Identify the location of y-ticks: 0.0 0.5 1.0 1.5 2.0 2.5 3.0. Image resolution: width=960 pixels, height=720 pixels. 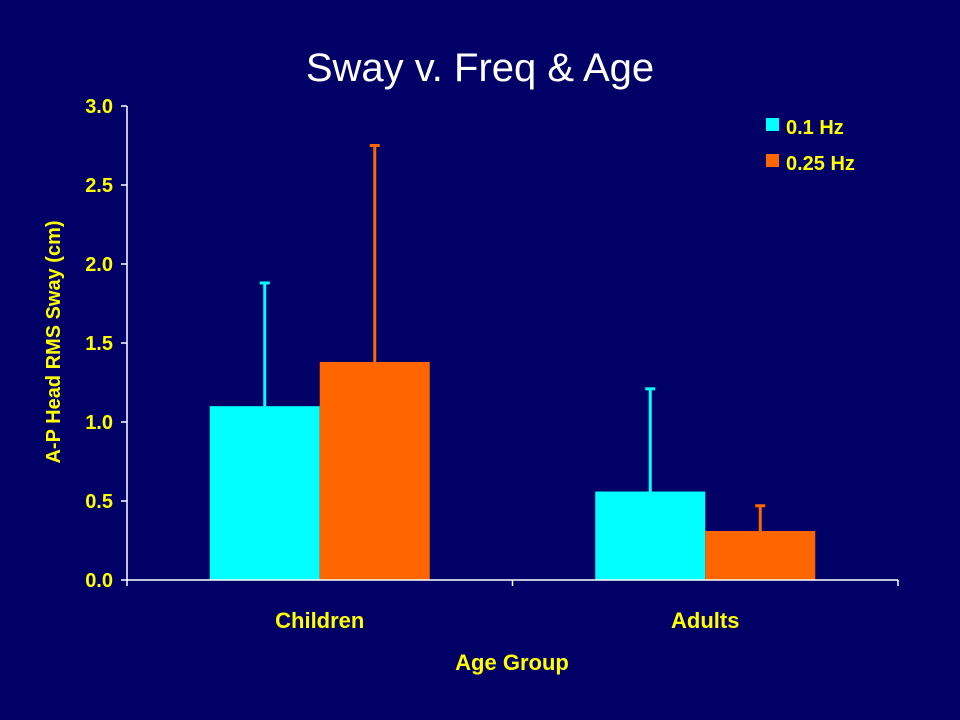
(106, 344).